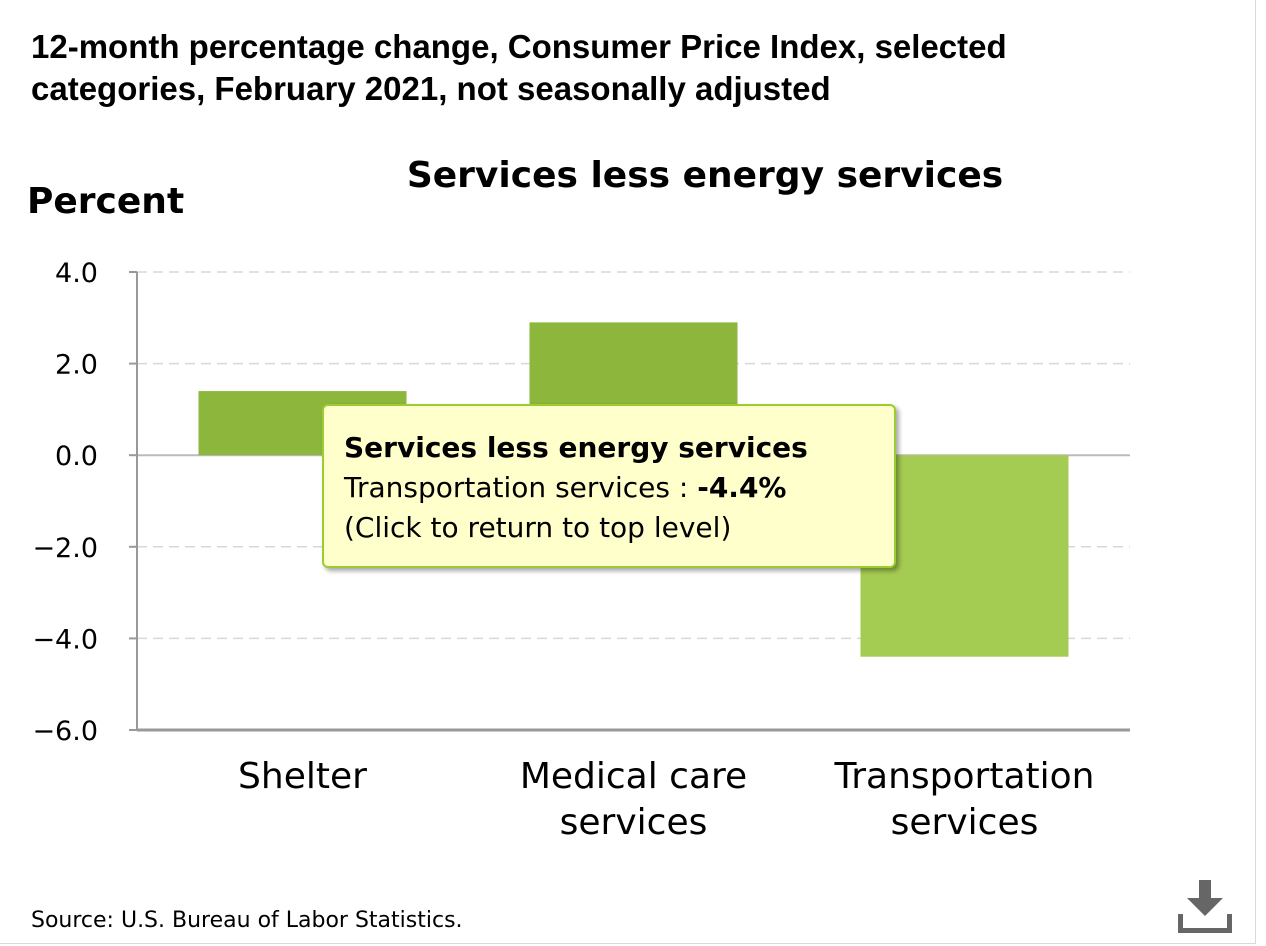  Describe the element at coordinates (538, 527) in the screenshot. I see `tooltip-hint: (Click to return to top level)` at that location.